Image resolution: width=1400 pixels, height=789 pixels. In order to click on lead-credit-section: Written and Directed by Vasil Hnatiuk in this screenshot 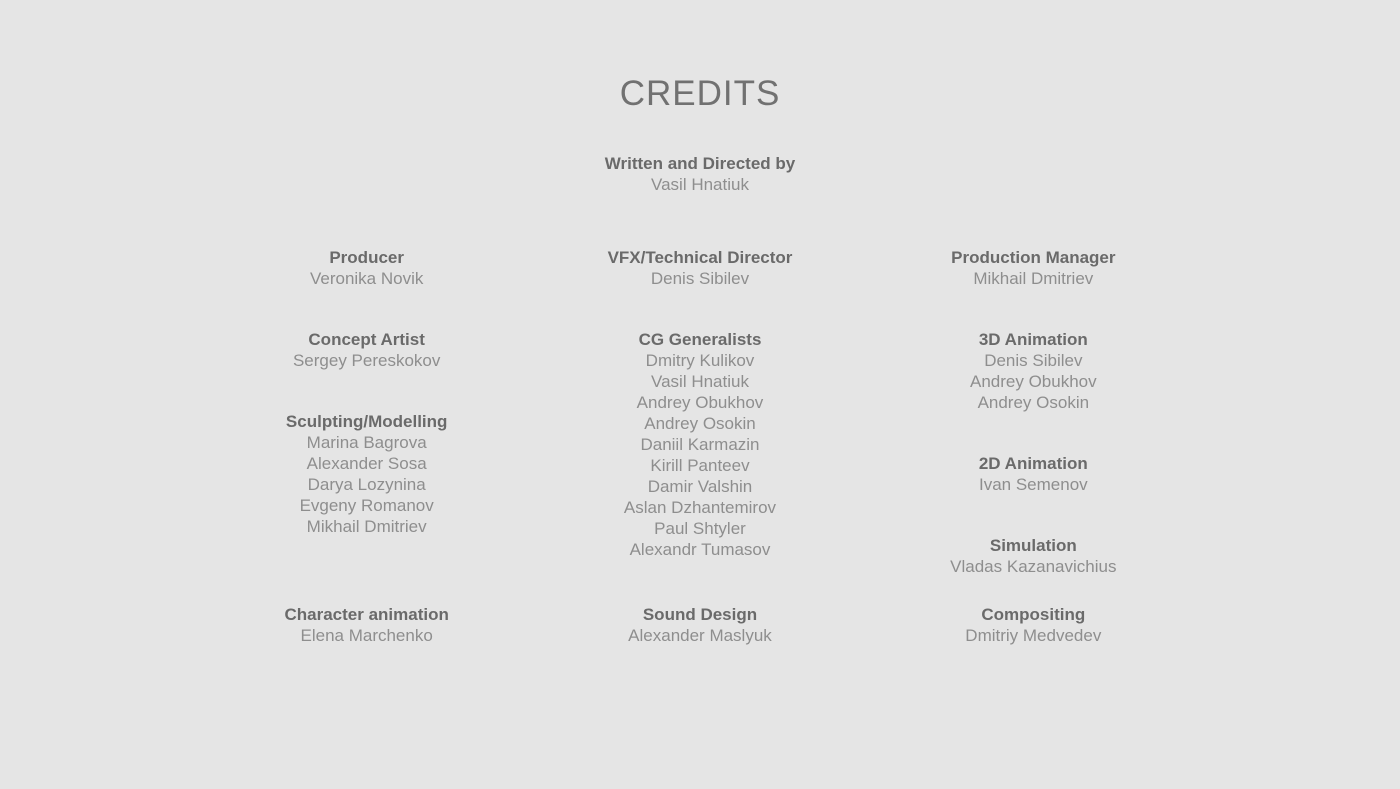, I will do `click(700, 174)`.